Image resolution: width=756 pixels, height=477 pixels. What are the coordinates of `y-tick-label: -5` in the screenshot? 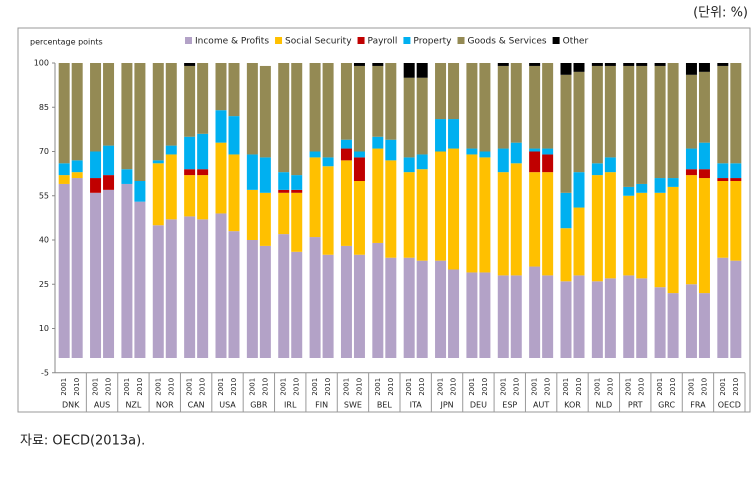 It's located at (45, 372).